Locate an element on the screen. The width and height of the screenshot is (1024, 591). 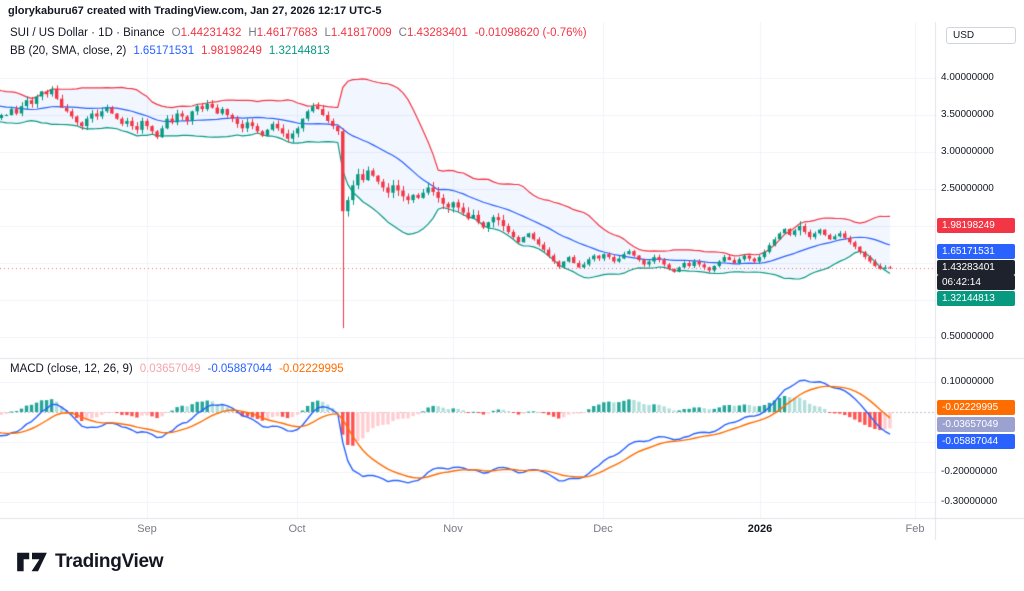
price-axis-label: 4.00000000 is located at coordinates (967, 77).